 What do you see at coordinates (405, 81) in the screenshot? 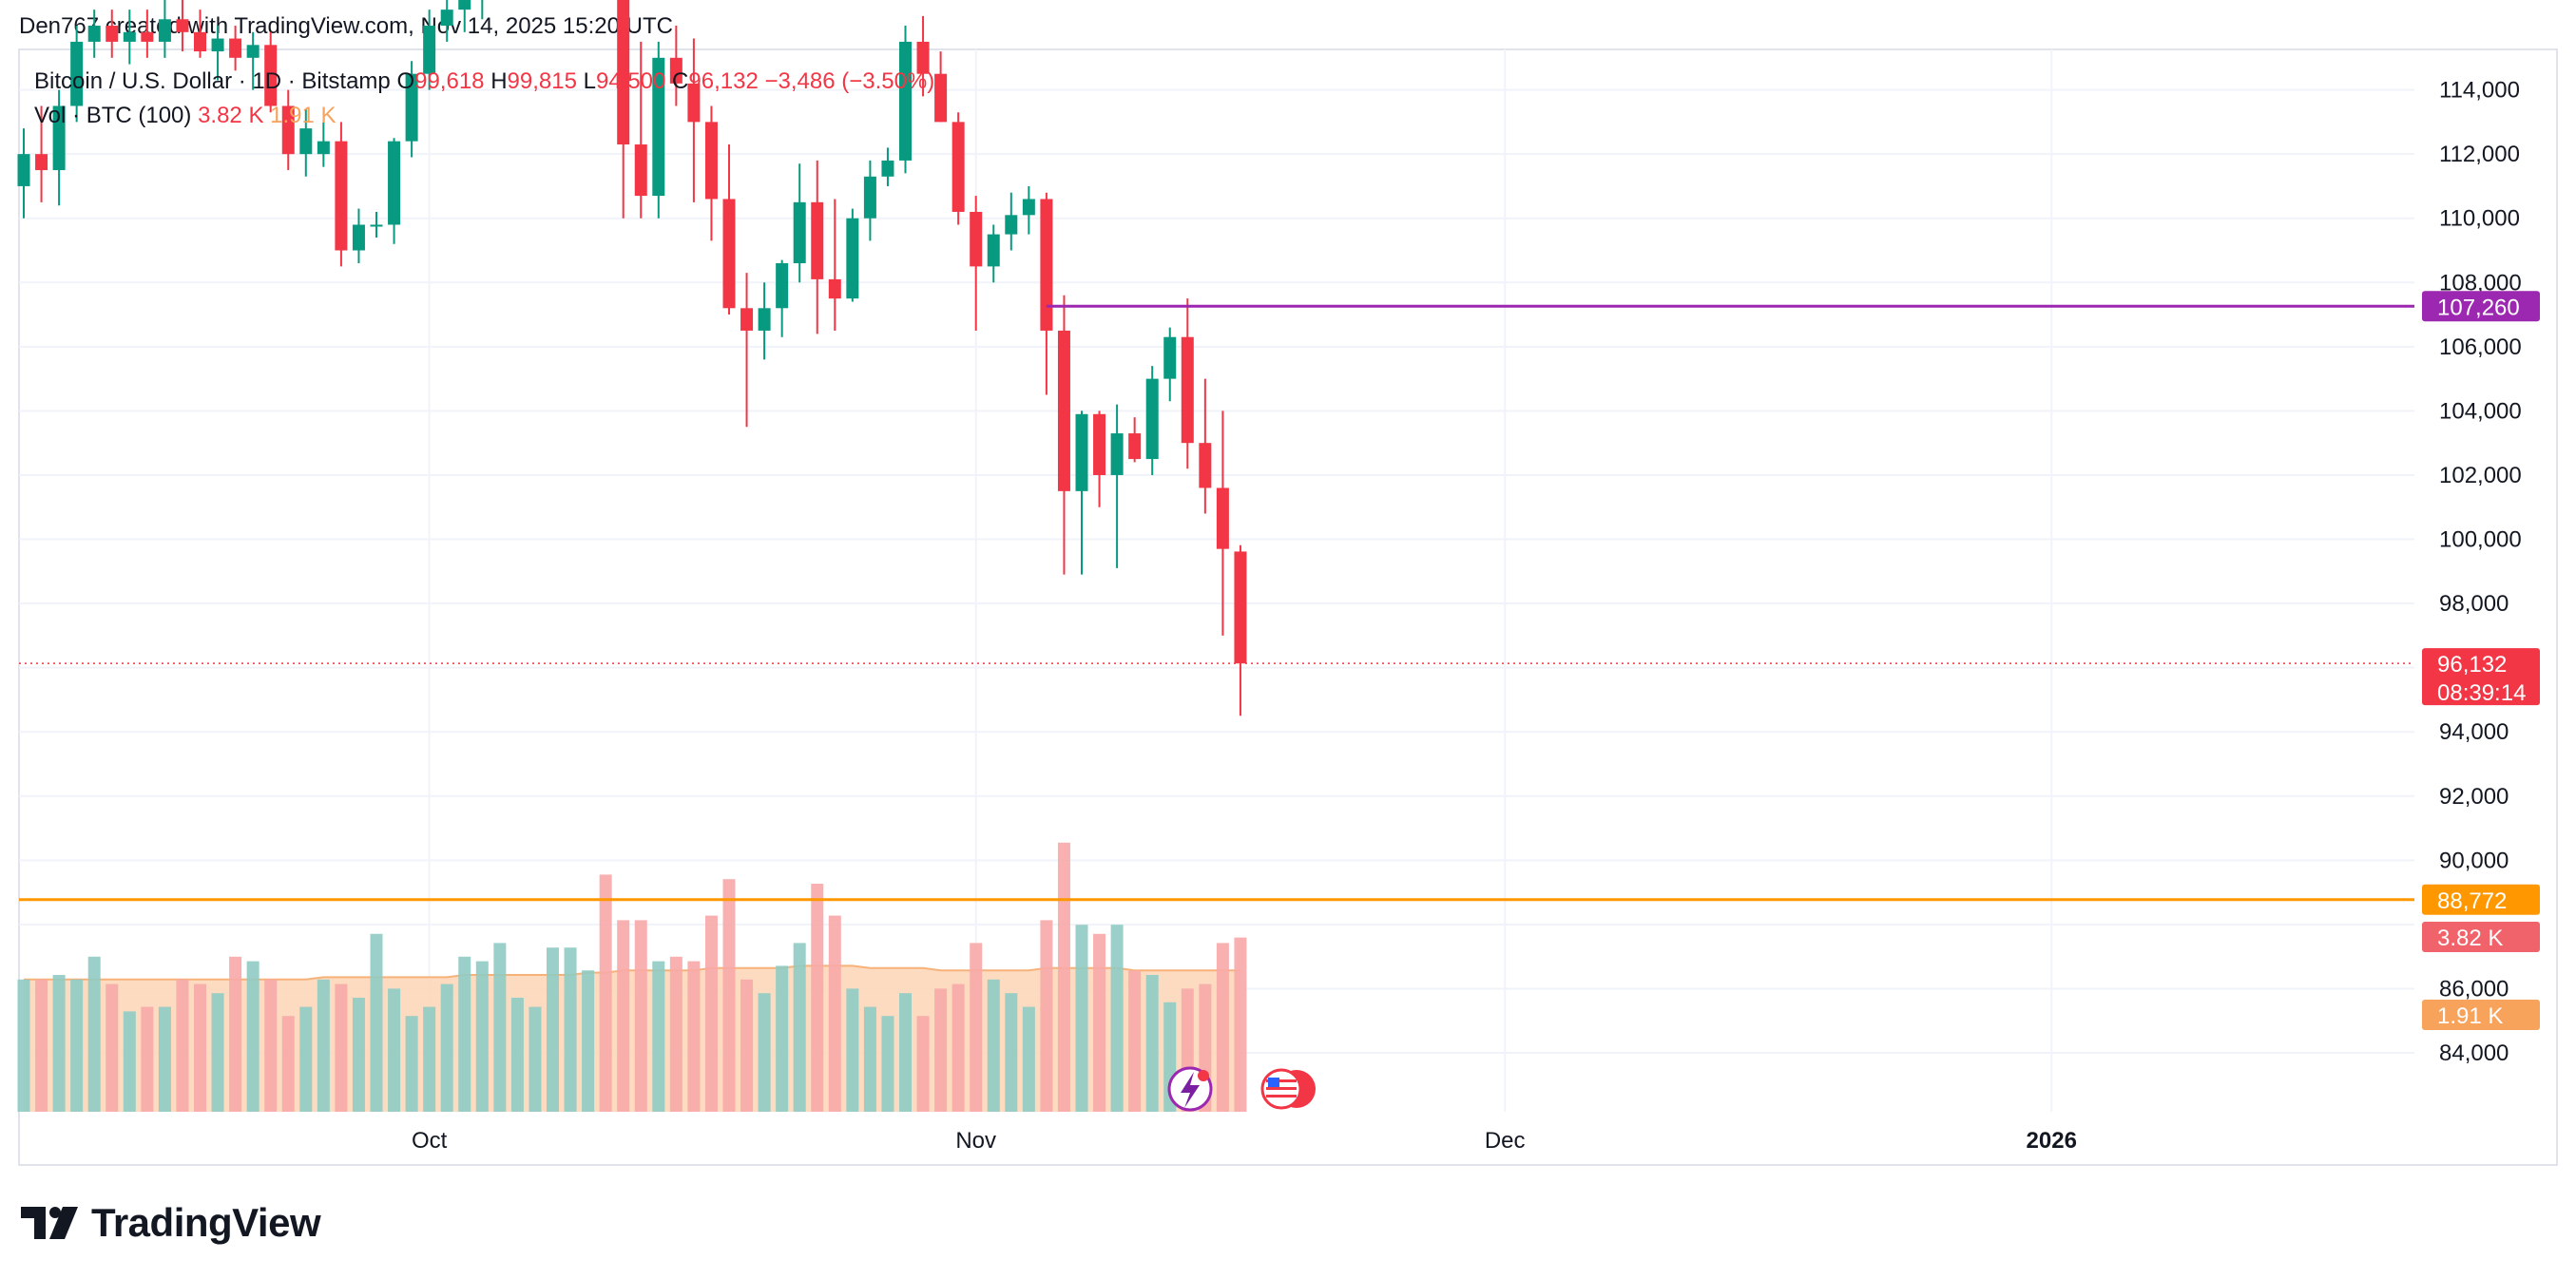
I see `legend-open-label: O` at bounding box center [405, 81].